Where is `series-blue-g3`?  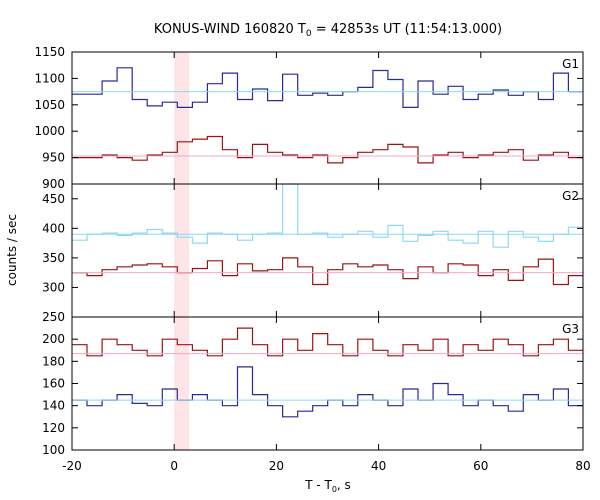 series-blue-g3 is located at coordinates (327, 392).